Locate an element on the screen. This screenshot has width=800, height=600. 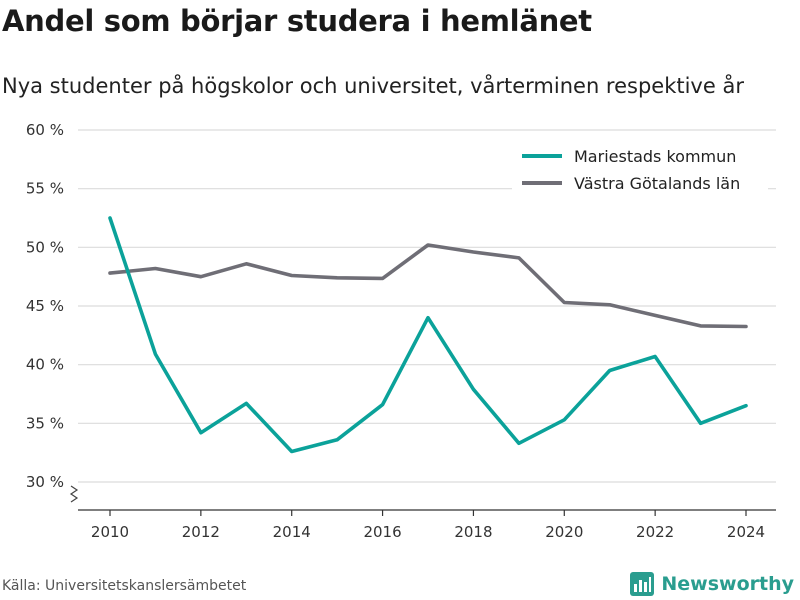
chart-title: Andel som börjar studera i hemlänet is located at coordinates (297, 21).